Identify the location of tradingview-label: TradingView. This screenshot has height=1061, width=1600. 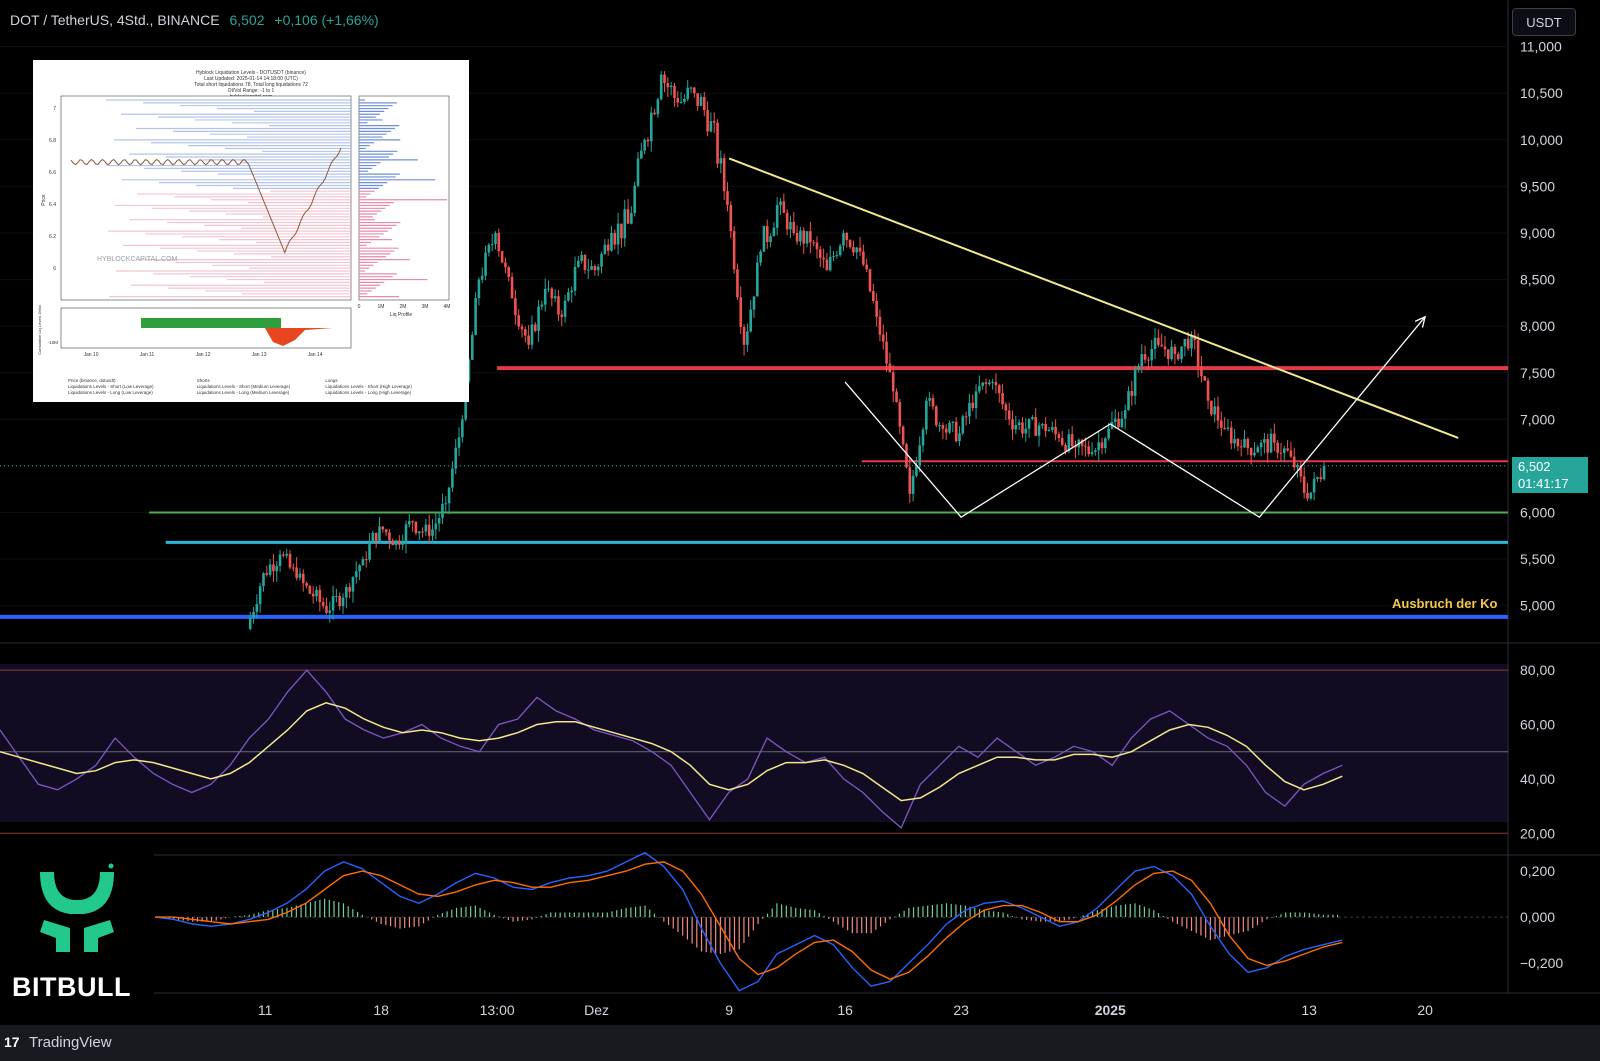
(70, 1042).